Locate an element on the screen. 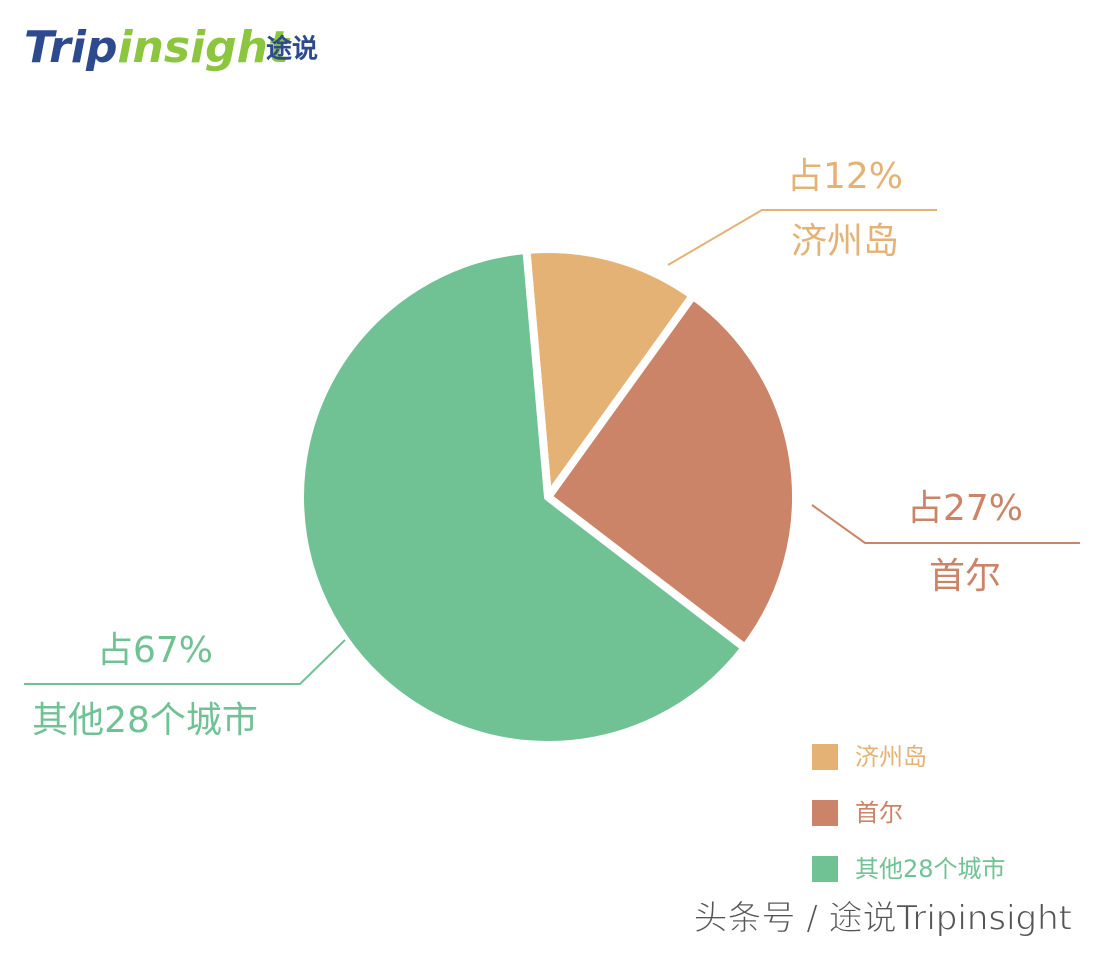  data-label: 占67% is located at coordinates (155, 650).